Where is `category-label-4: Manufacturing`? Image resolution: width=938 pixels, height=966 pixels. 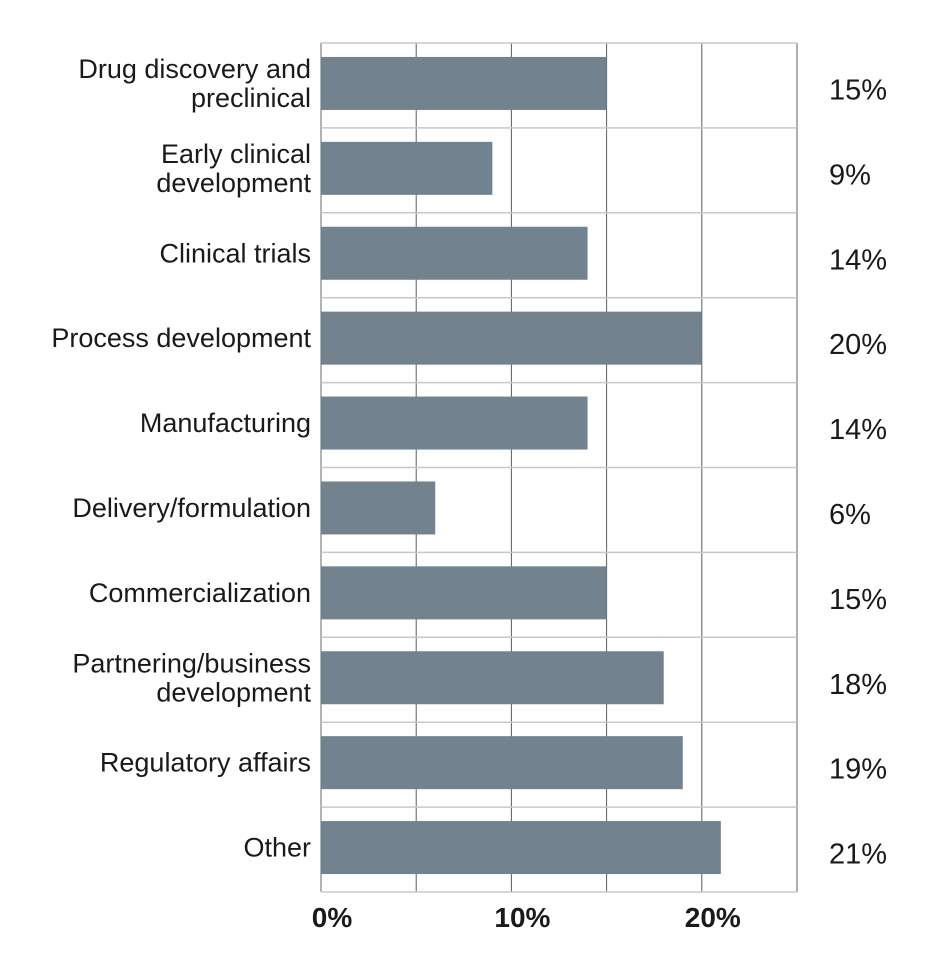
category-label-4: Manufacturing is located at coordinates (225, 423).